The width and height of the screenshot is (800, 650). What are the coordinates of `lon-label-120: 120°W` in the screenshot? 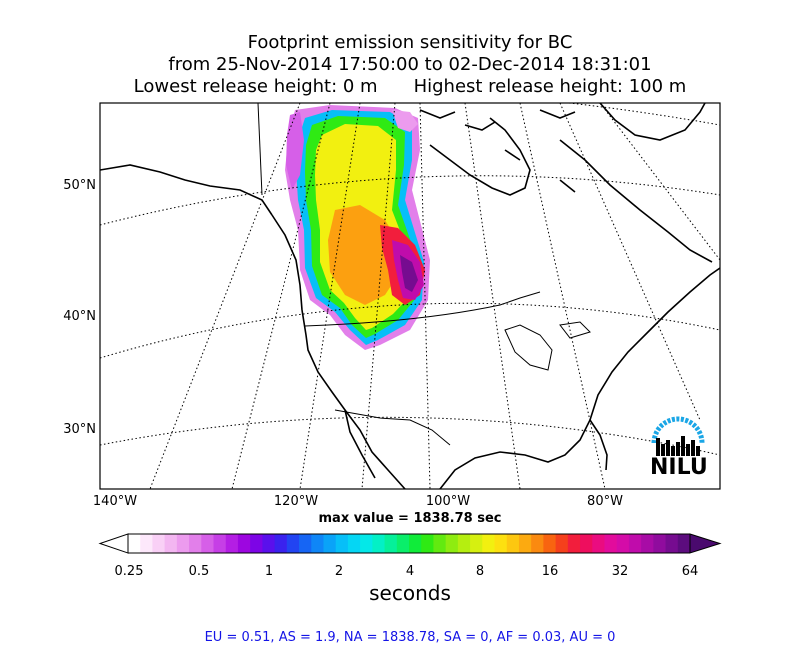 It's located at (296, 501).